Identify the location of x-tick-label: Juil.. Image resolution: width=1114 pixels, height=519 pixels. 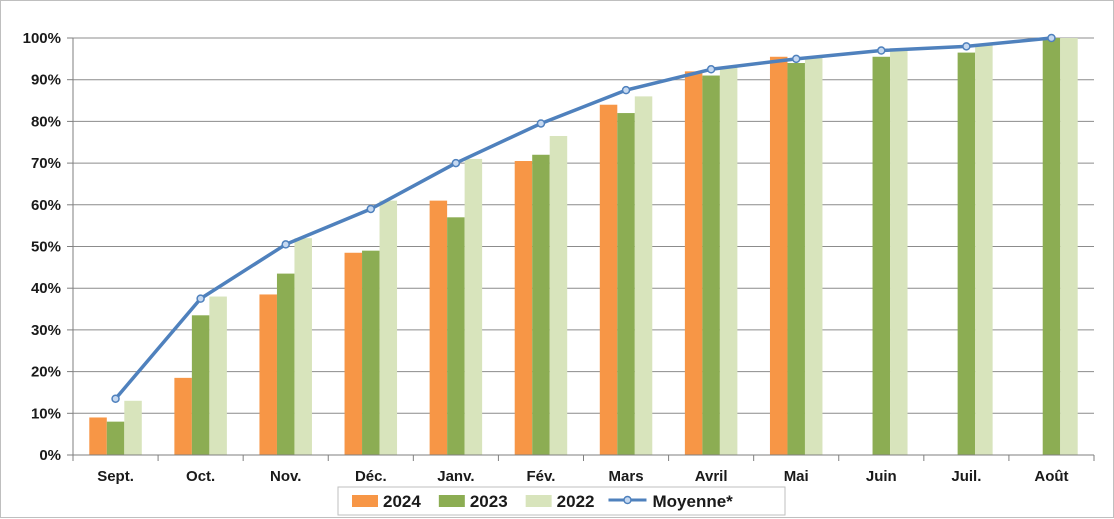
(966, 476).